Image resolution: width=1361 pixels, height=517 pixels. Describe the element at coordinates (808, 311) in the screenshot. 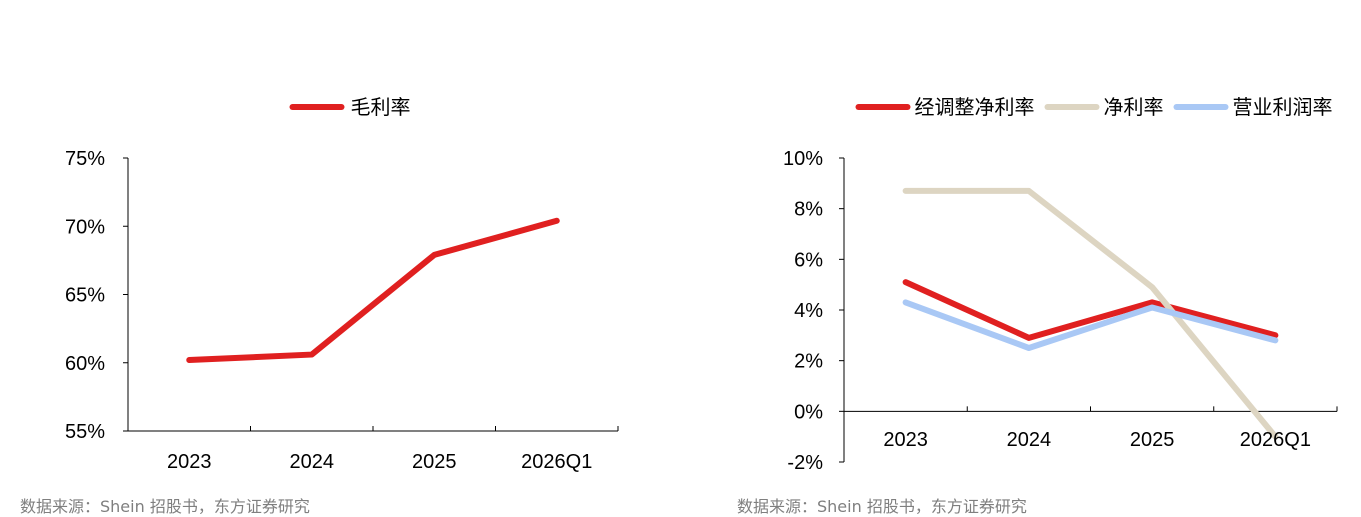

I see `y-tick-label: 4%` at that location.